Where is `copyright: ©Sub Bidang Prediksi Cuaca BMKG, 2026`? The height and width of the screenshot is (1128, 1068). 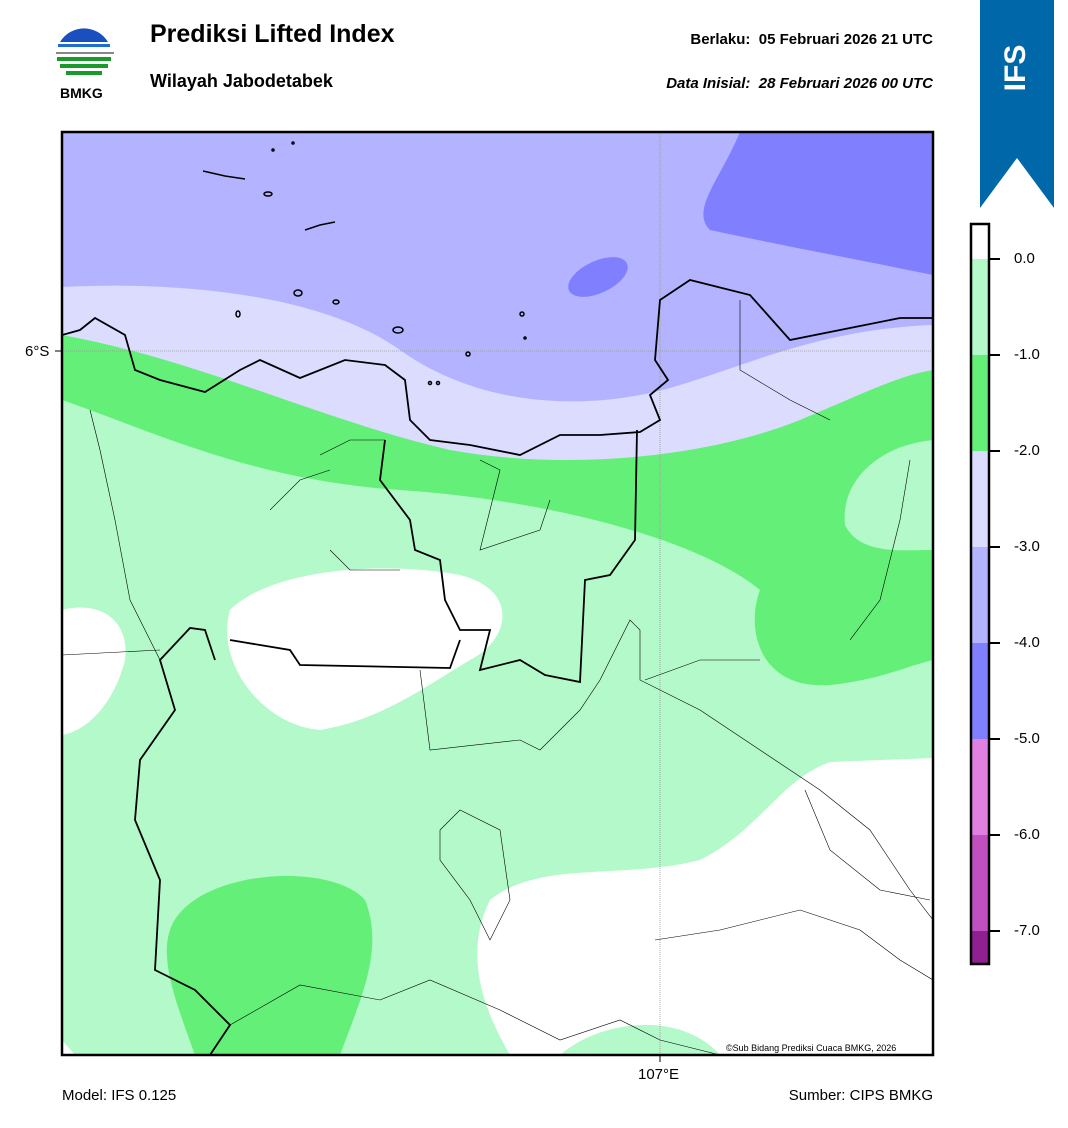
copyright: ©Sub Bidang Prediksi Cuaca BMKG, 2026 is located at coordinates (811, 1048).